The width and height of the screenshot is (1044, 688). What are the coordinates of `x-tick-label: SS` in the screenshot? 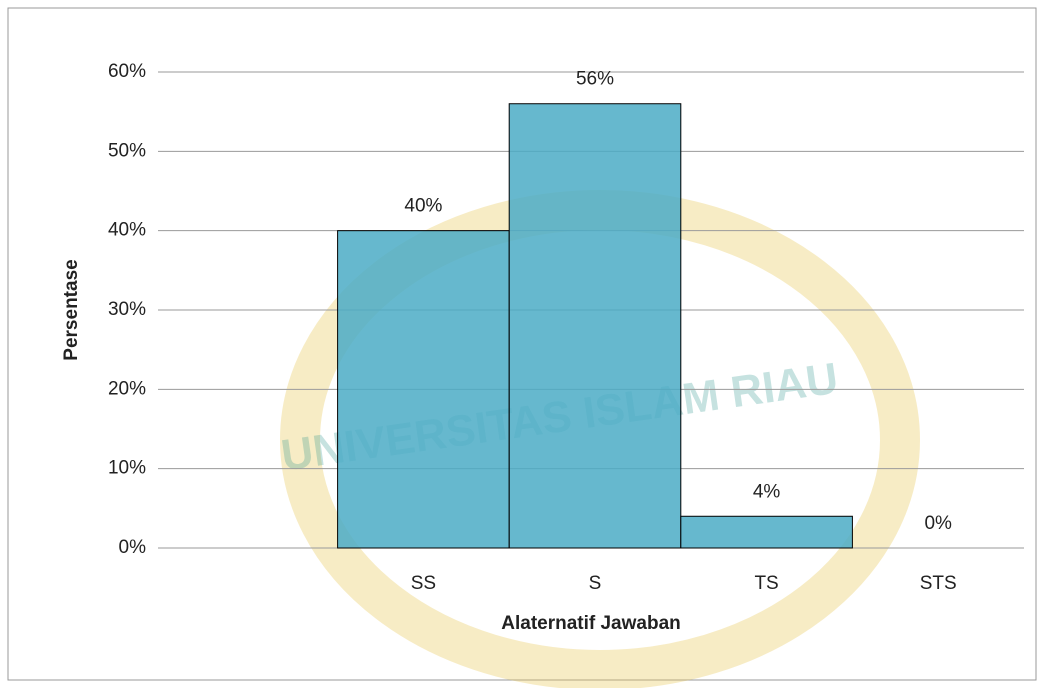 It's located at (423, 583).